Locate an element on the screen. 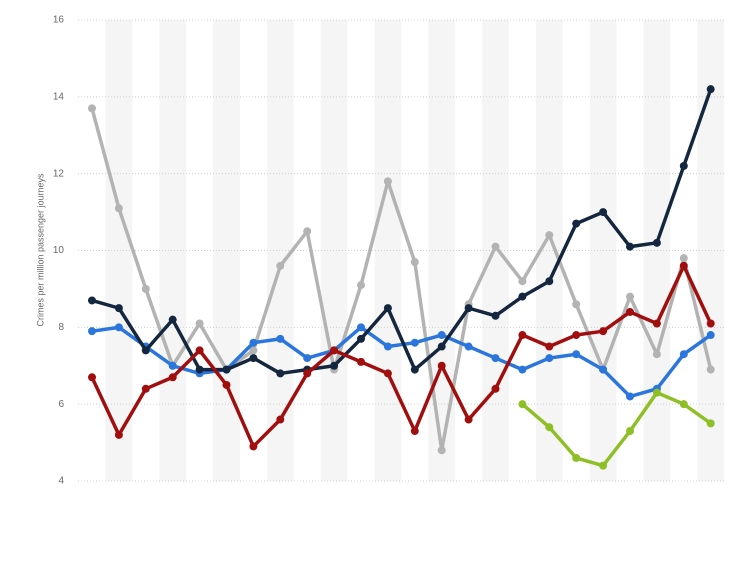 The width and height of the screenshot is (754, 565). y-tick-label: 6 is located at coordinates (61, 404).